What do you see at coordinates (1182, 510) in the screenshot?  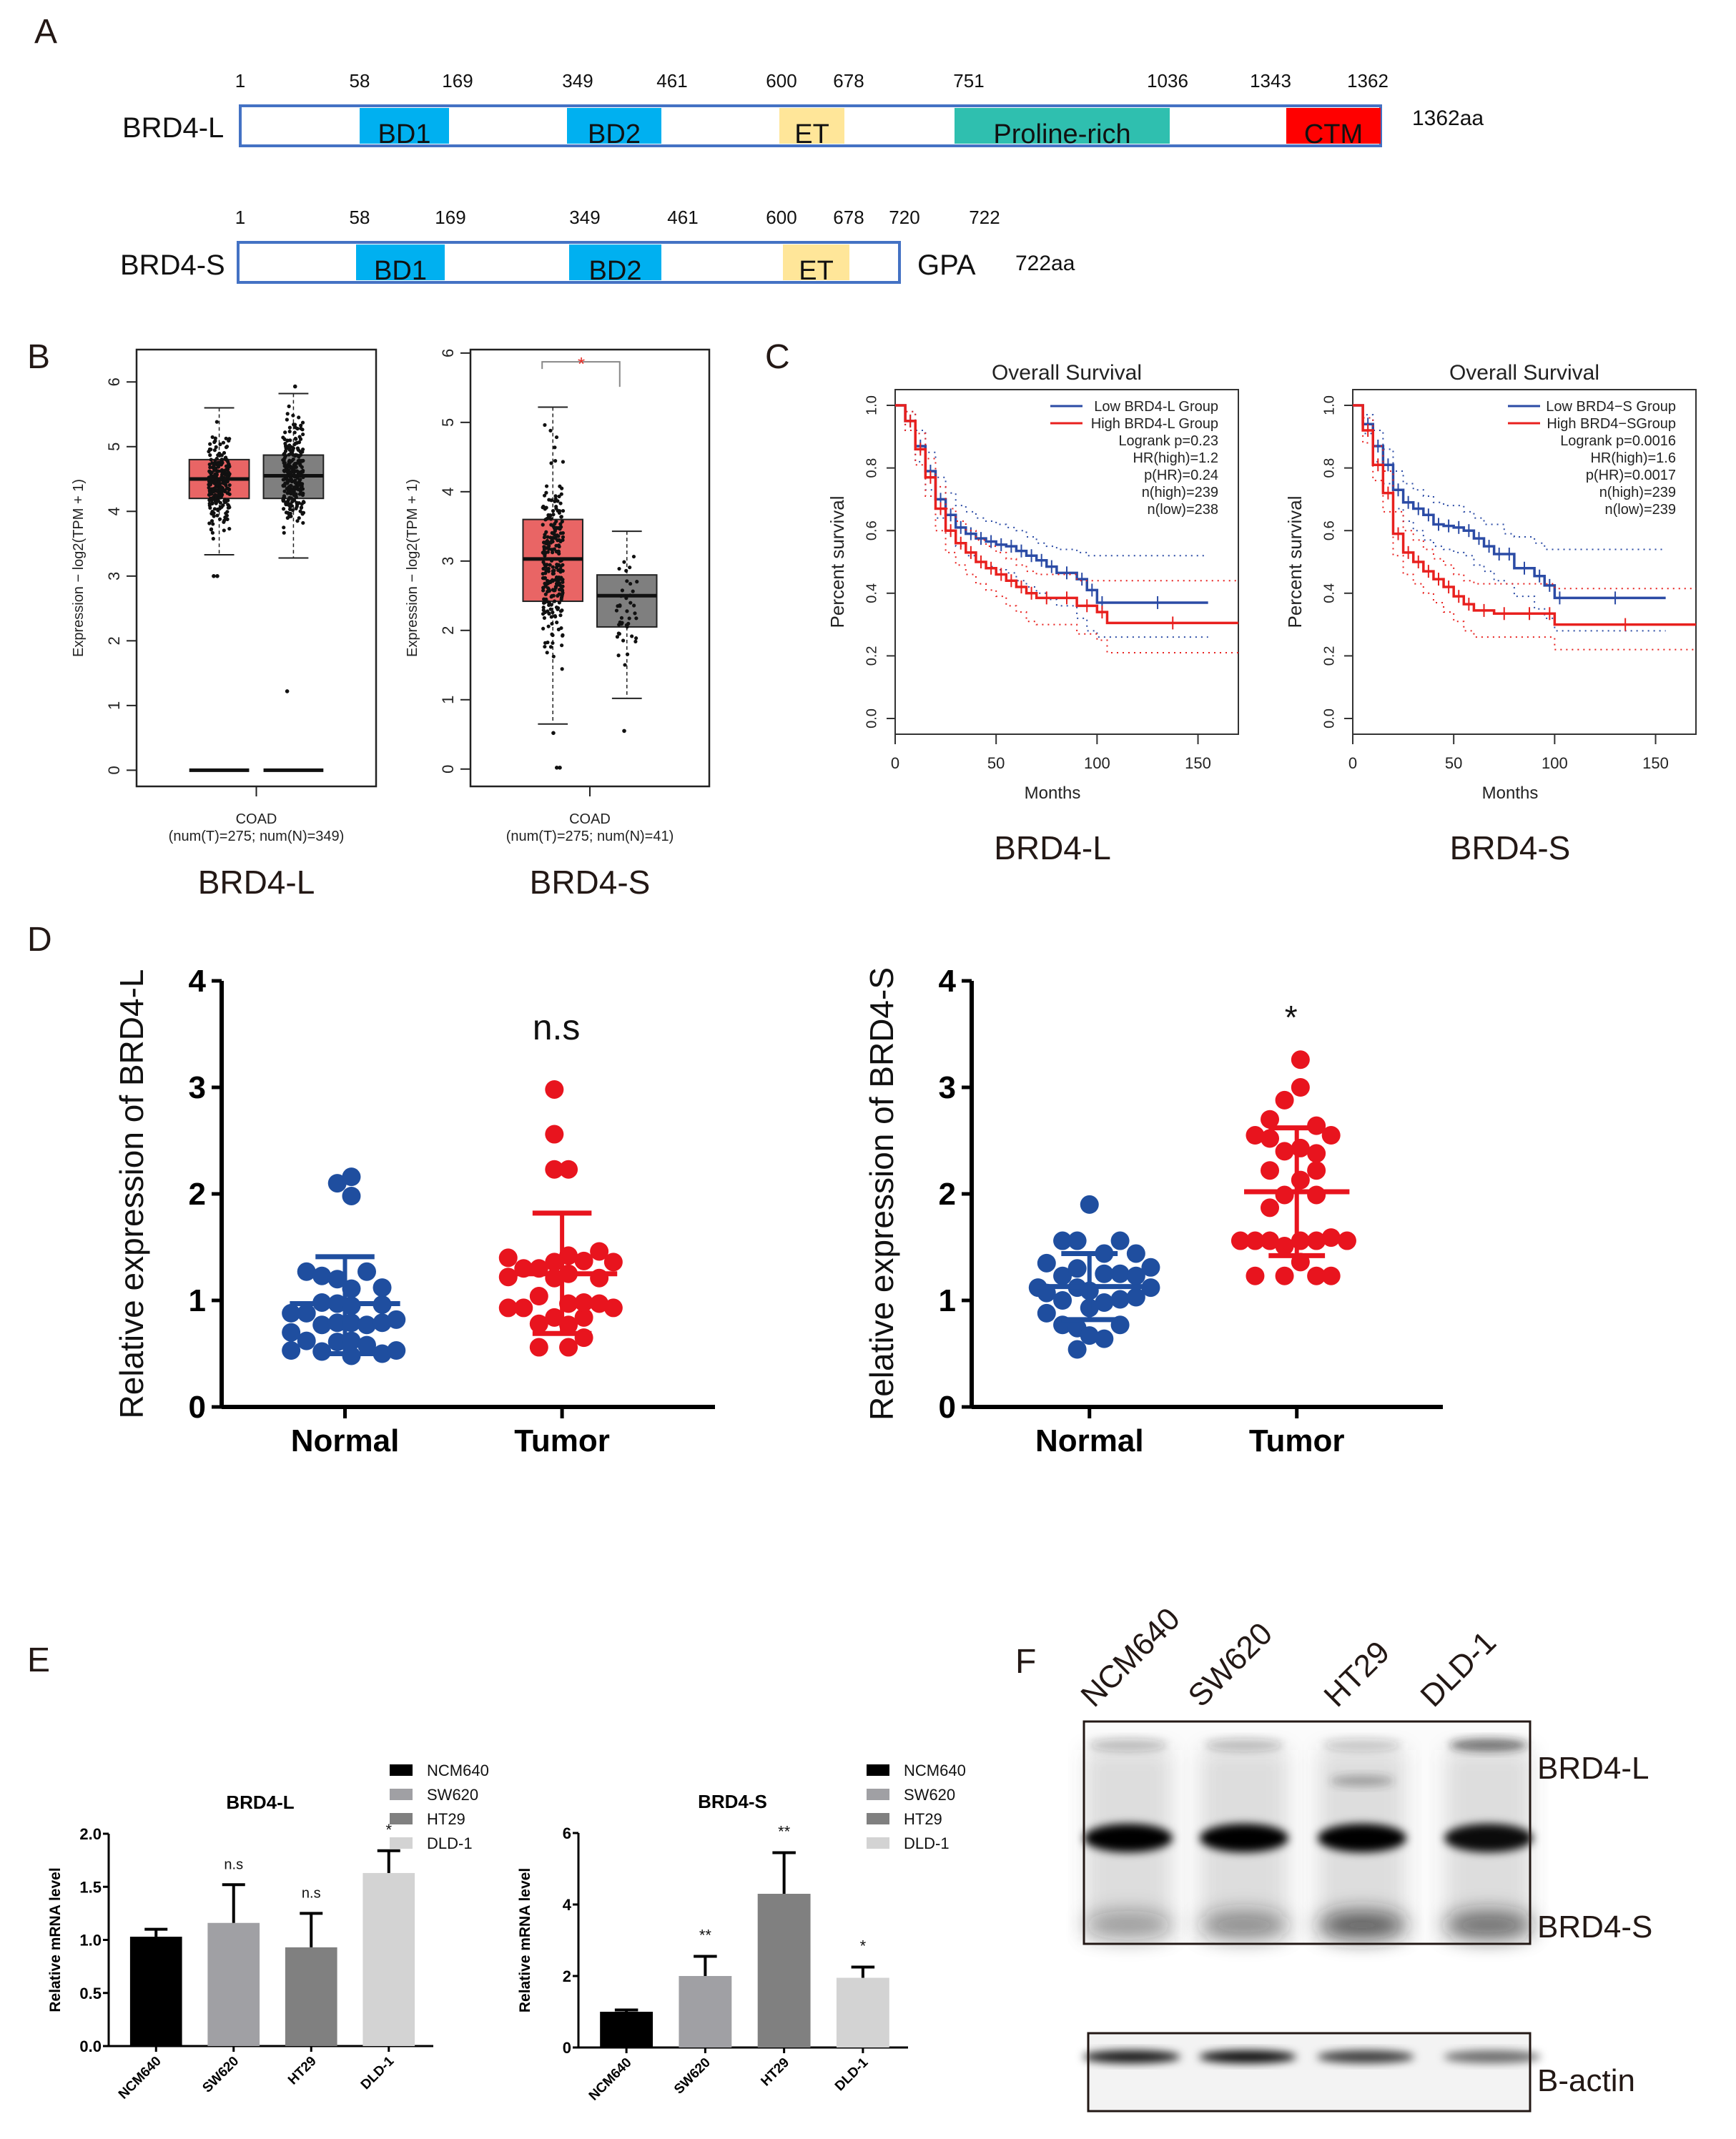 I see `stat-text: n(low)=238` at bounding box center [1182, 510].